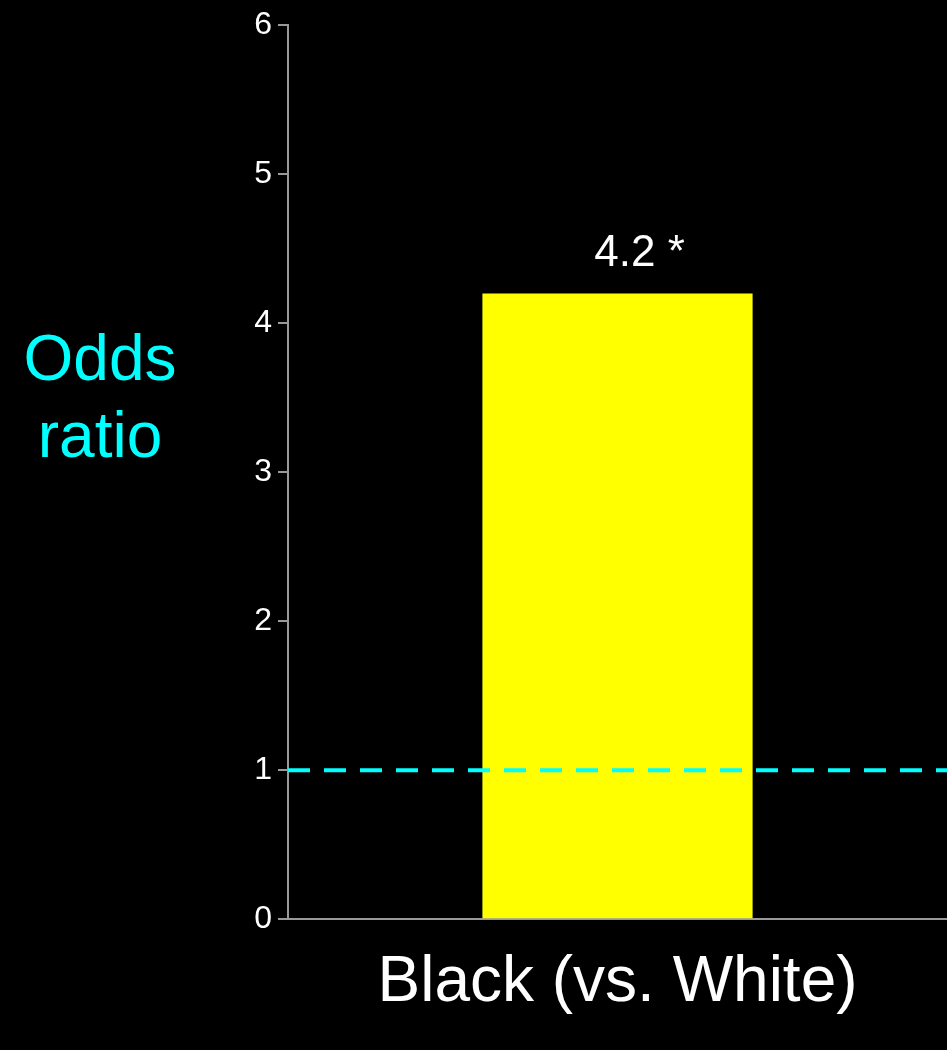 This screenshot has width=947, height=1050. What do you see at coordinates (639, 250) in the screenshot?
I see `data-label: 4.2 *` at bounding box center [639, 250].